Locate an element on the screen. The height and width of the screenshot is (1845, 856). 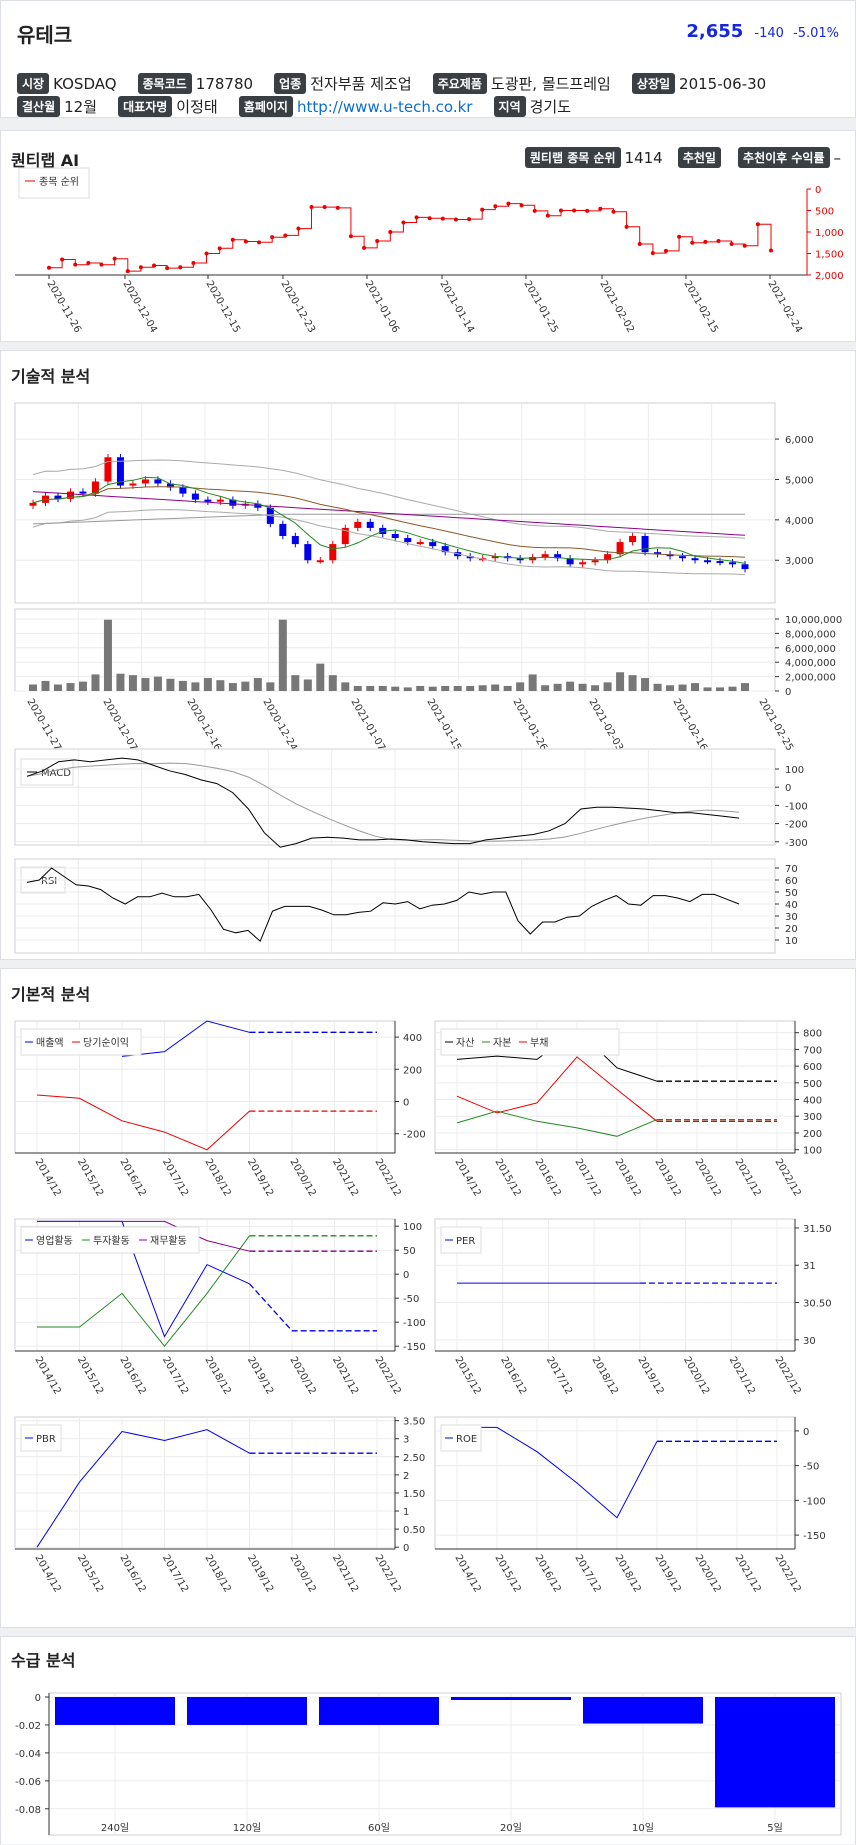
volume-y-tick-label: 8,000,000 is located at coordinates (810, 634).